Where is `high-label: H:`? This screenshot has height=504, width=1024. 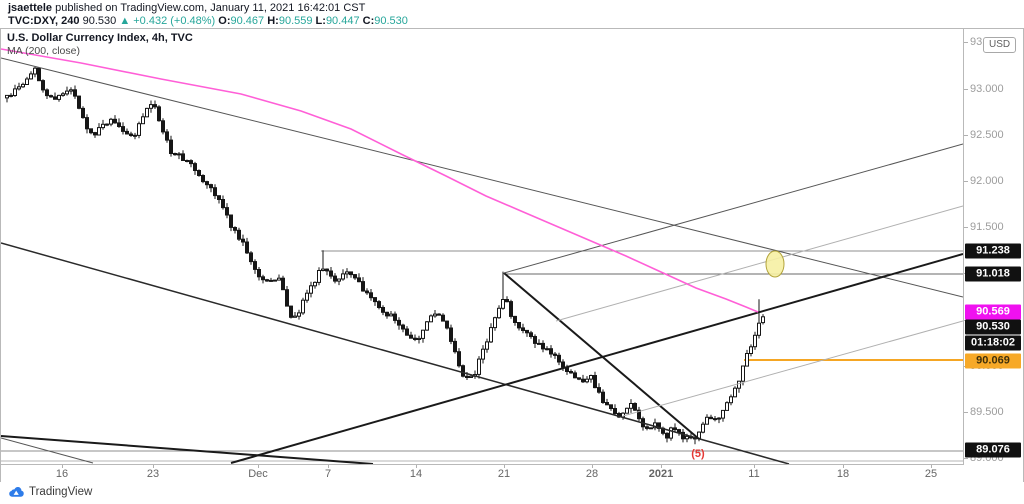 high-label: H: is located at coordinates (273, 21).